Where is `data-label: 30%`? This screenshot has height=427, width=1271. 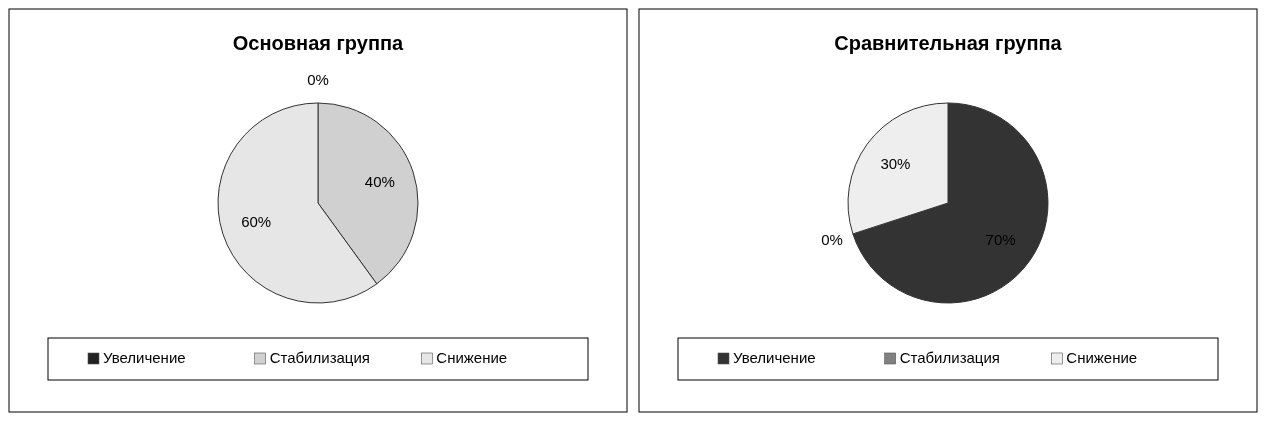 data-label: 30% is located at coordinates (895, 163).